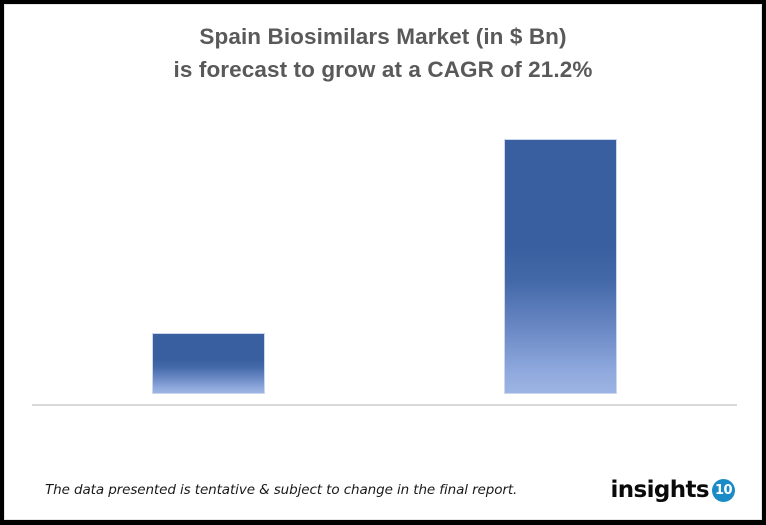 The height and width of the screenshot is (525, 766). What do you see at coordinates (659, 490) in the screenshot?
I see `brand-wordmark: insights` at bounding box center [659, 490].